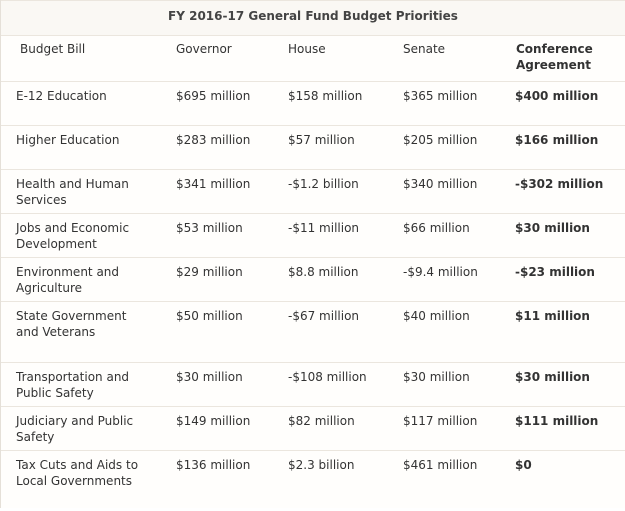 The height and width of the screenshot is (511, 625). Describe the element at coordinates (563, 191) in the screenshot. I see `cell-conference-agreement: -$302 million` at that location.